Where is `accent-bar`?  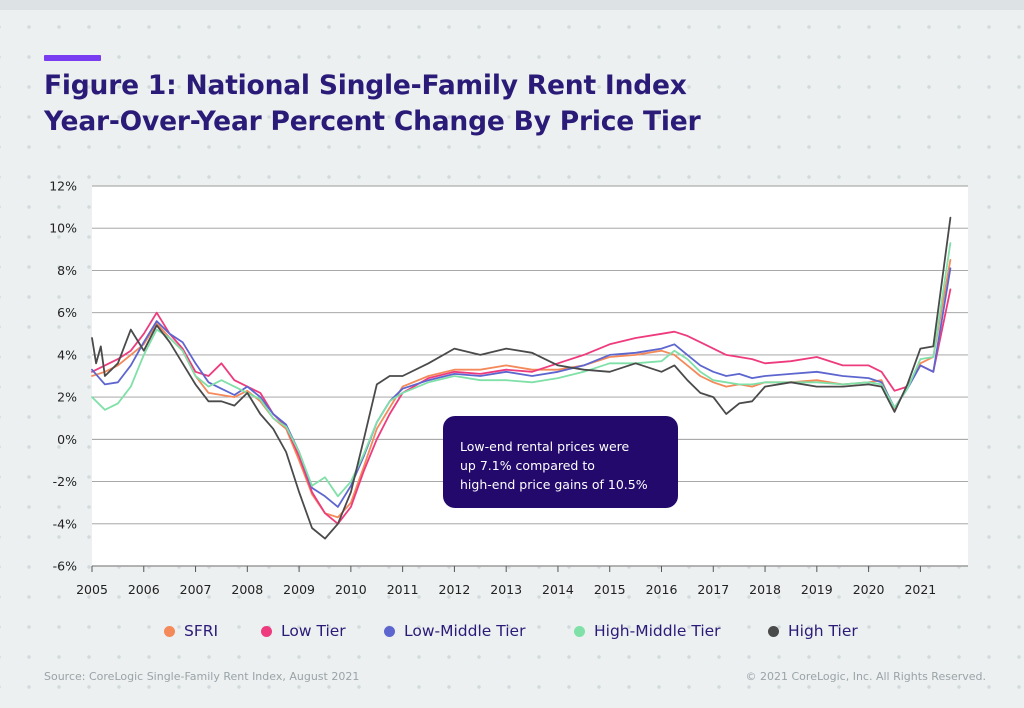 accent-bar is located at coordinates (72, 58).